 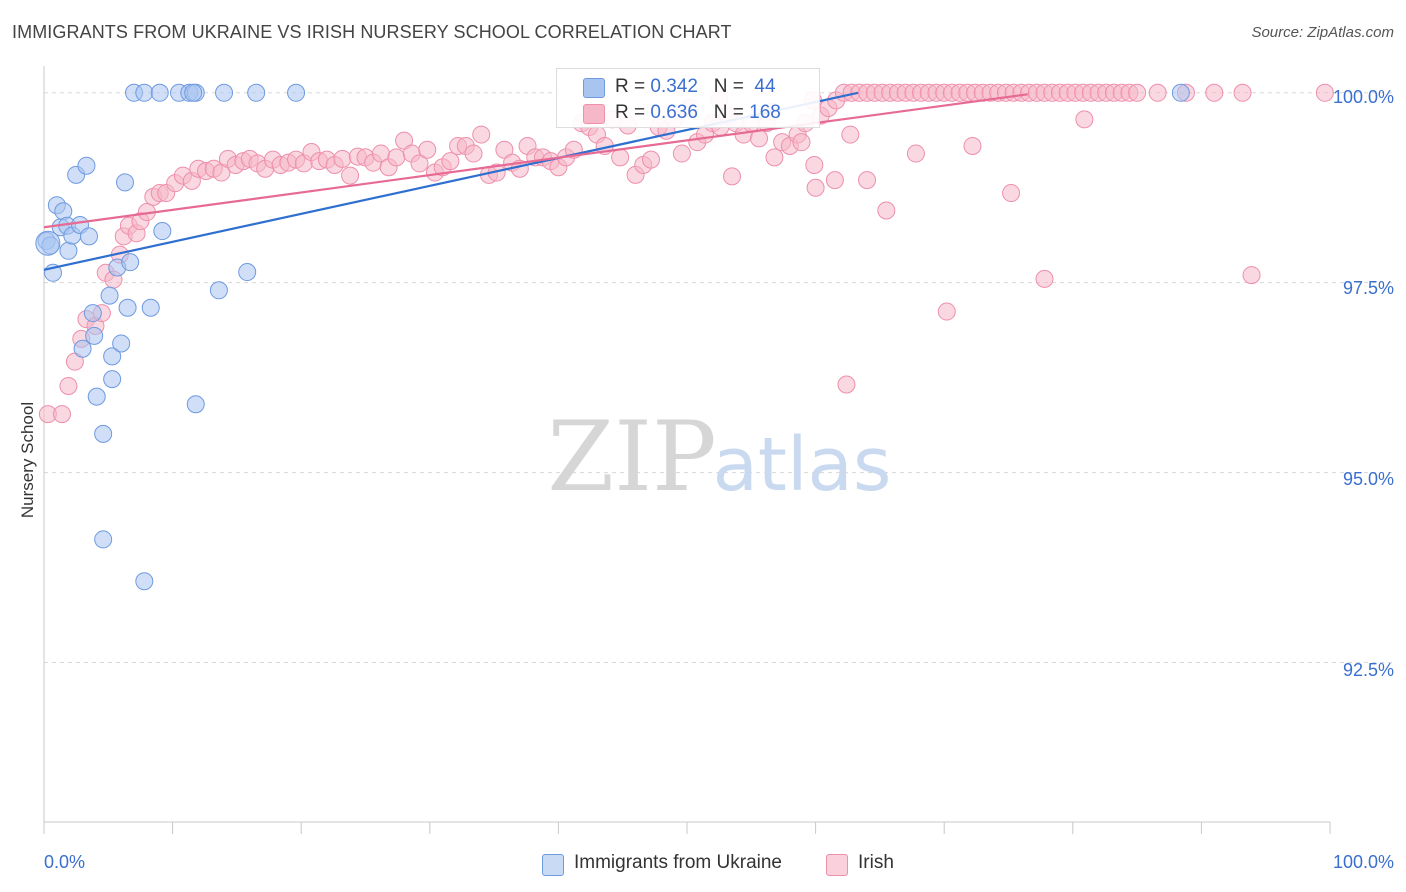 I want to click on stats-box: R = 0.342 N = 44 R = 0.636 N = 168, so click(x=688, y=98).